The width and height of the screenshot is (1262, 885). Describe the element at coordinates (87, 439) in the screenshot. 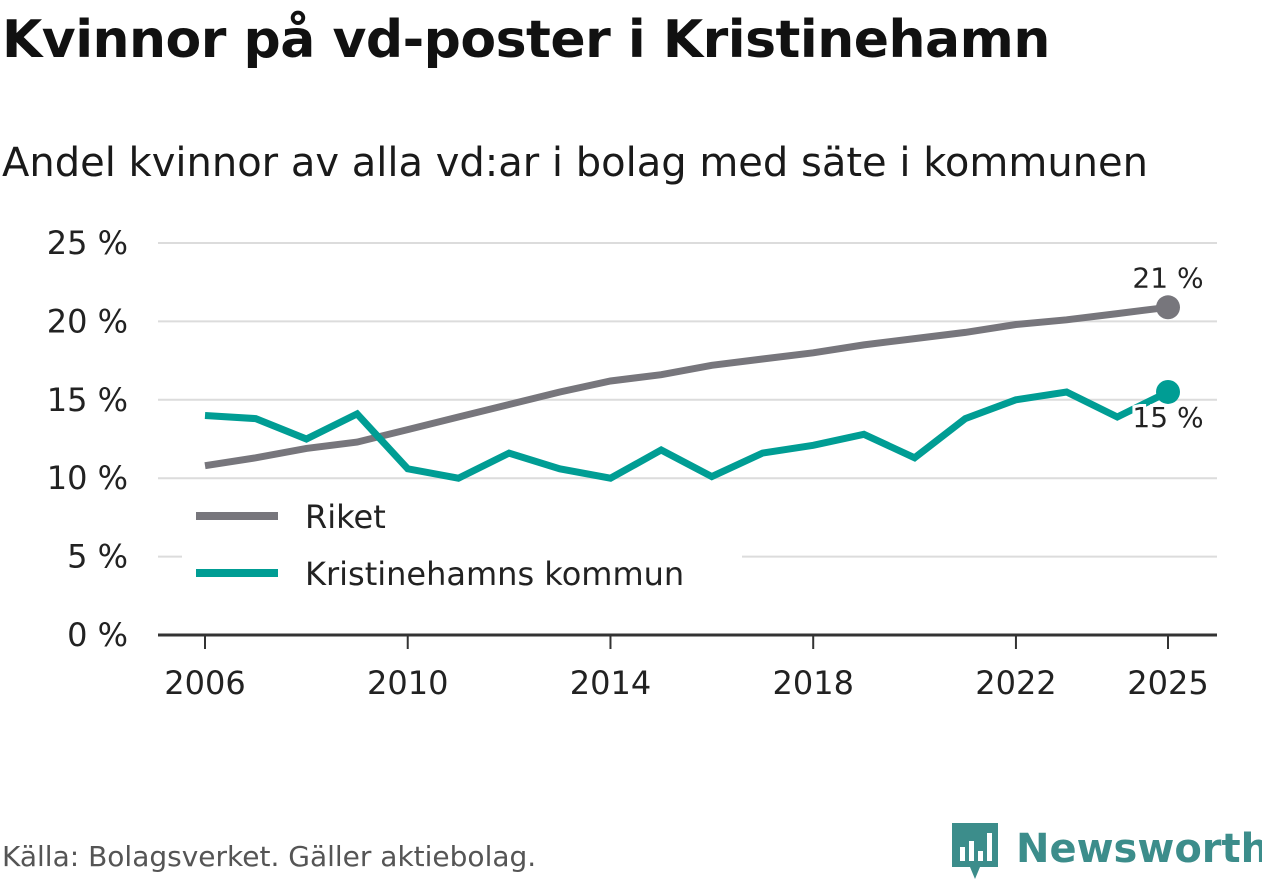

I see `y-tick-labels: 0 % 5 % 10 % 15 % 20 % 25 %` at that location.